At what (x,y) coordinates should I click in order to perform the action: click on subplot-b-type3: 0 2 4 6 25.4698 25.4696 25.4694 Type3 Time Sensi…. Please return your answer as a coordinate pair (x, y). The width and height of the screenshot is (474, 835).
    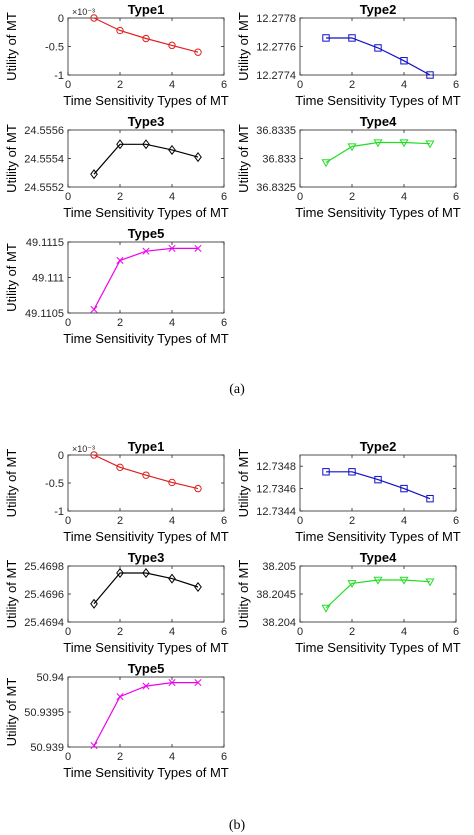
    Looking at the image, I should click on (116, 602).